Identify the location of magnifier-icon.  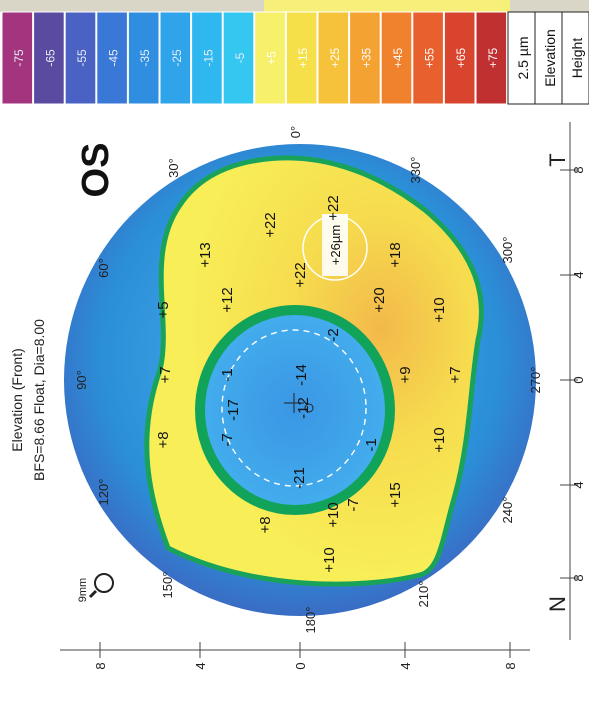
(101, 586).